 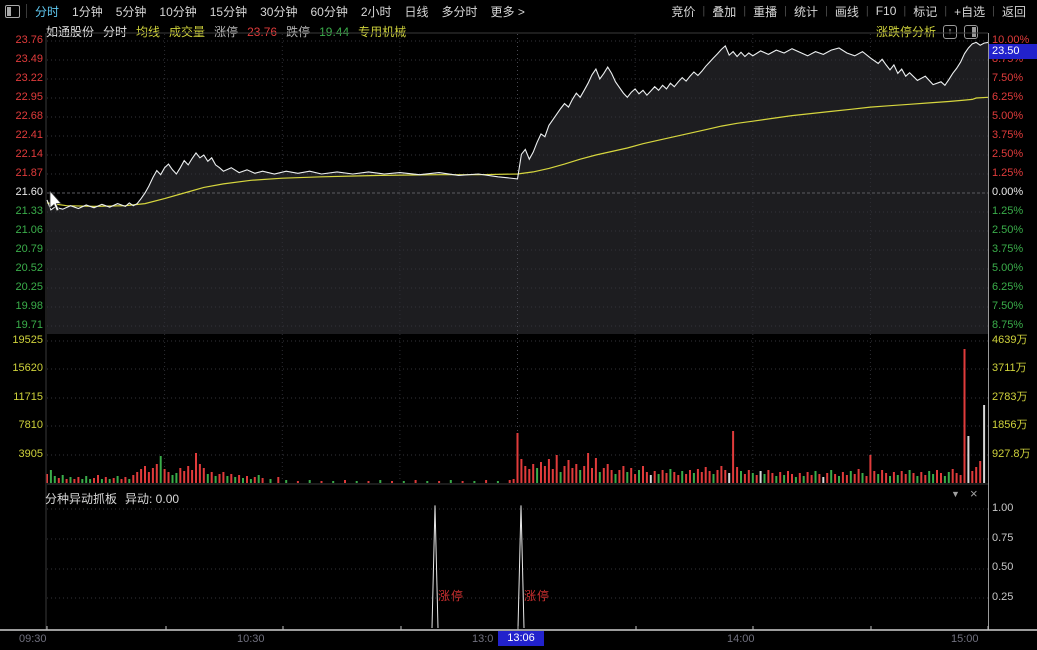 What do you see at coordinates (886, 11) in the screenshot?
I see `toolbar-button-F10: F10` at bounding box center [886, 11].